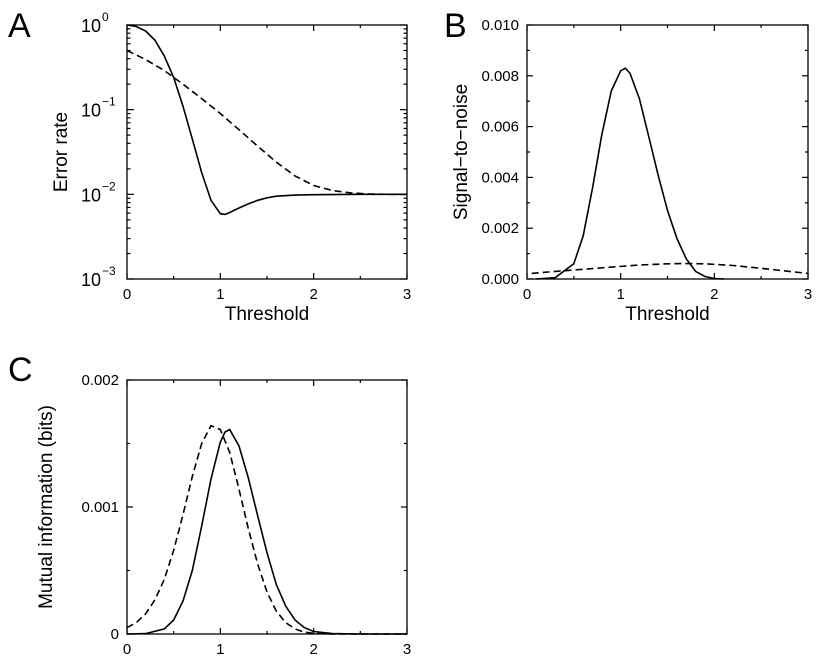  Describe the element at coordinates (109, 186) in the screenshot. I see `y-tick-exponent: −2` at that location.